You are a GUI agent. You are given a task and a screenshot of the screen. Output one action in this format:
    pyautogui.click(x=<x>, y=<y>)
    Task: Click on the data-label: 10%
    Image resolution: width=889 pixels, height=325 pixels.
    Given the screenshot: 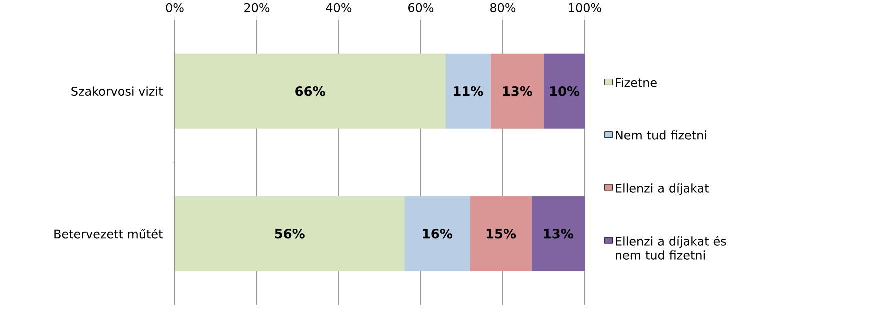 What is the action you would take?
    pyautogui.click(x=565, y=91)
    